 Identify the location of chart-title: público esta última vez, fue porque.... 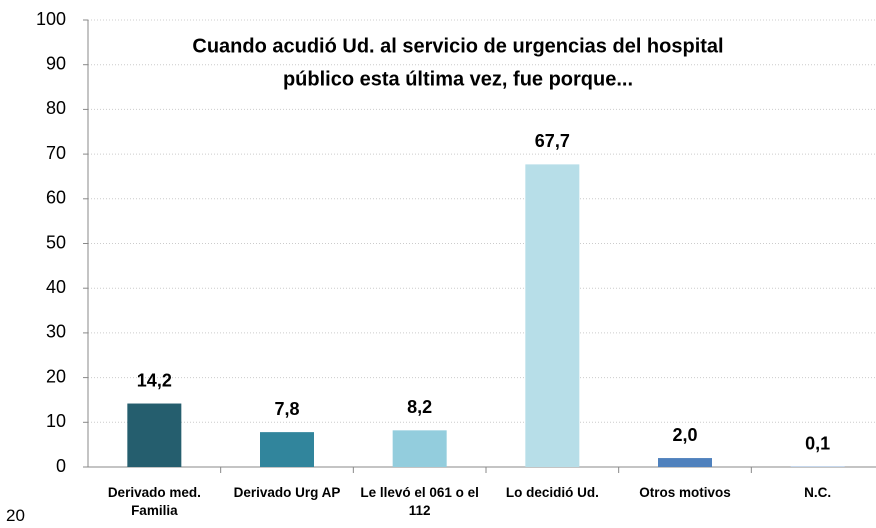
(458, 79).